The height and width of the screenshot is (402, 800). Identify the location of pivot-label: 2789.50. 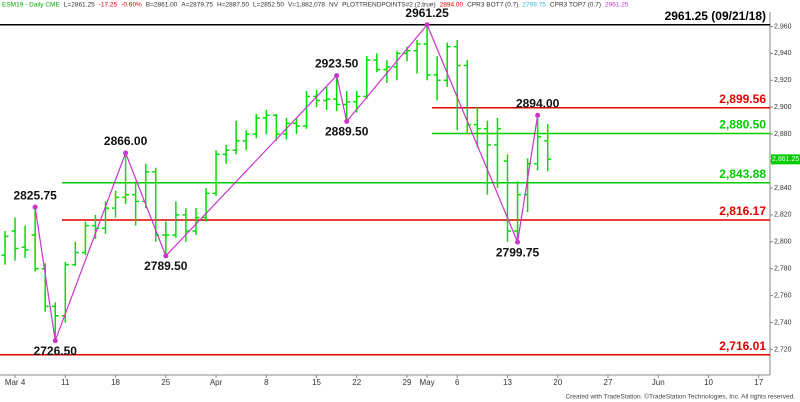
(166, 266).